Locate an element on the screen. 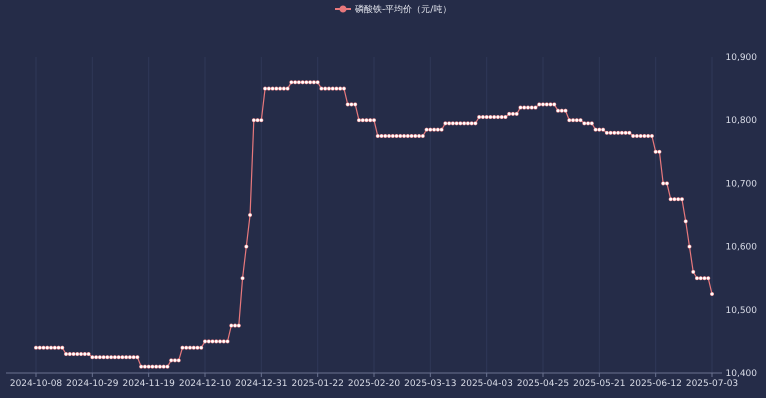 The width and height of the screenshot is (766, 398). x-tick-label: 2024-12-31 is located at coordinates (261, 384).